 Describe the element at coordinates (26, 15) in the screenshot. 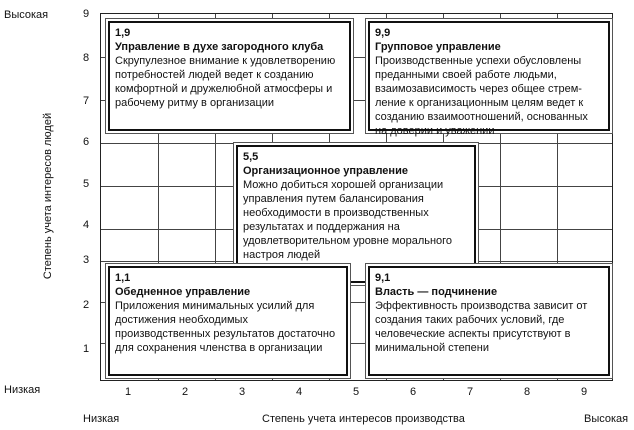

I see `y-axis-high-label: Высокая` at that location.